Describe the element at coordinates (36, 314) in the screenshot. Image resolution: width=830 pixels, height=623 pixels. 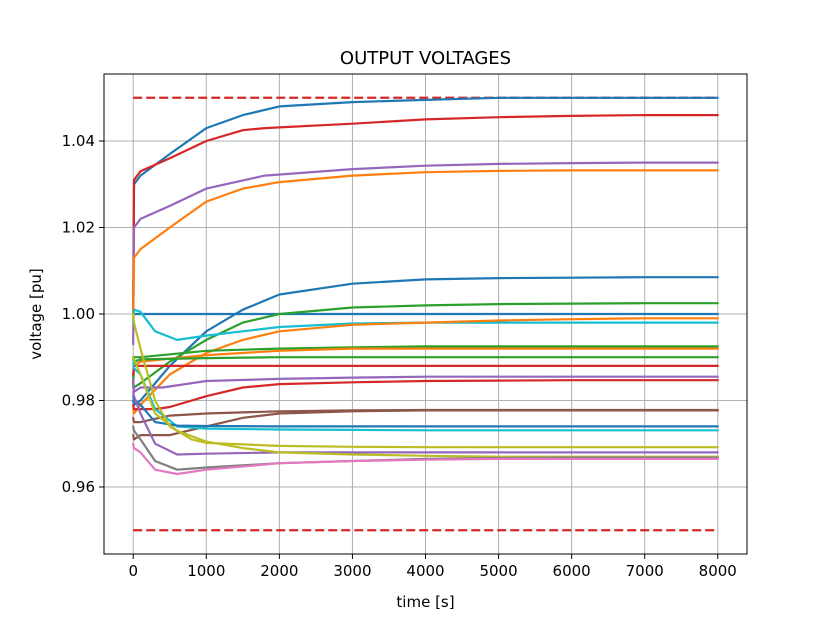
I see `y-axis-label: voltage [pu]` at that location.